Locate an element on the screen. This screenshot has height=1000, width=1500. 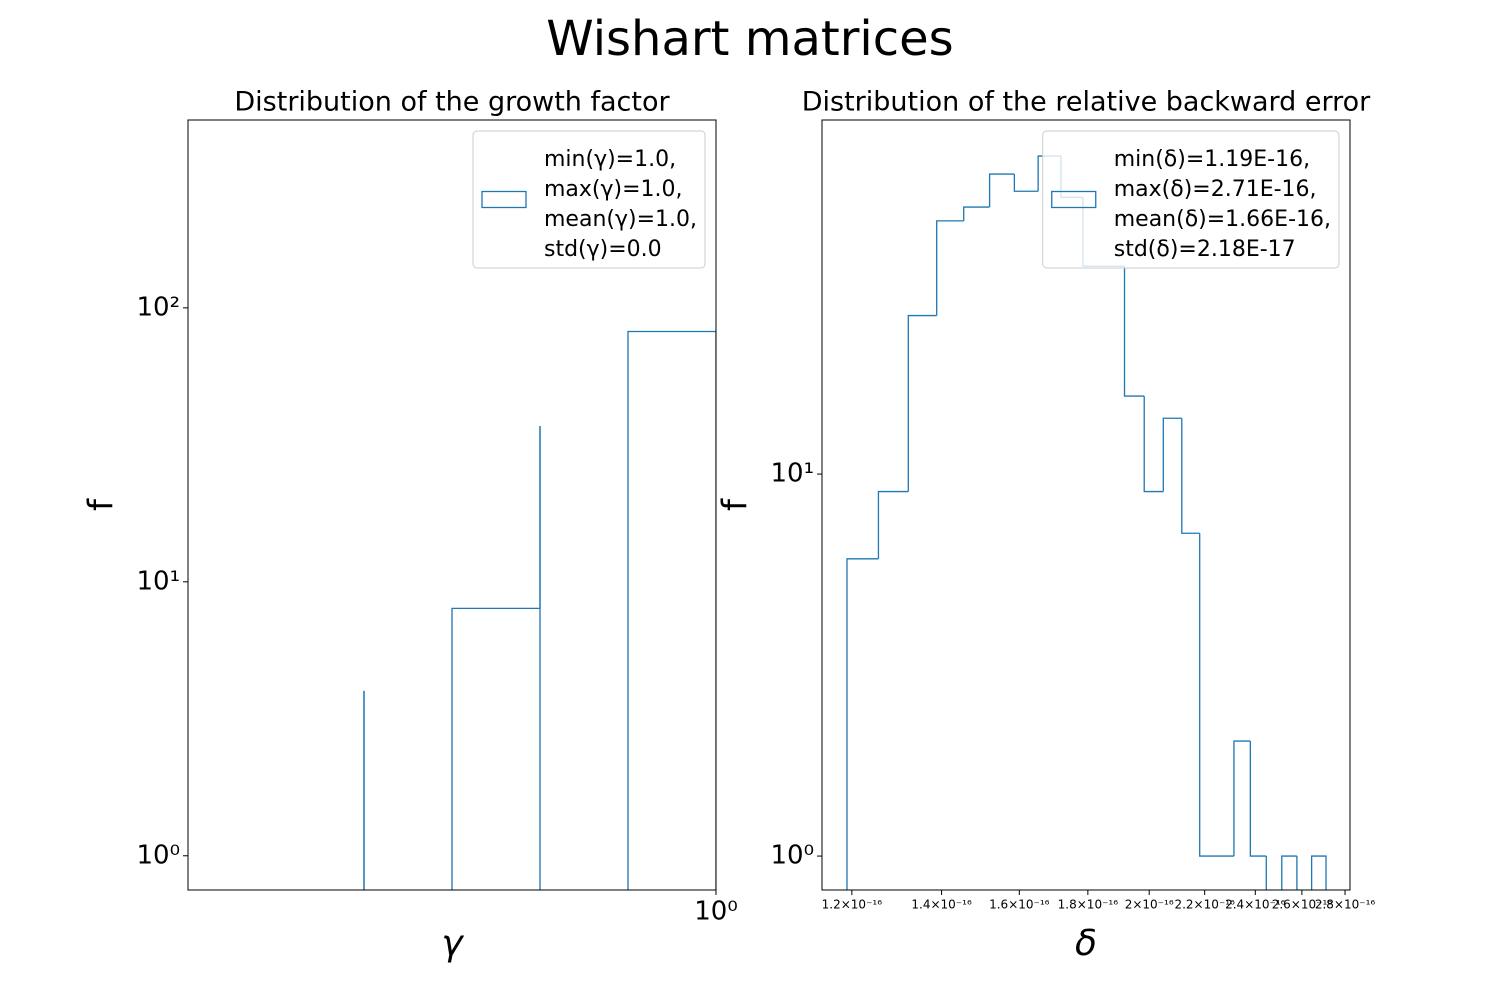
x-tick-label: 1.2×10⁻¹⁶ is located at coordinates (852, 905).